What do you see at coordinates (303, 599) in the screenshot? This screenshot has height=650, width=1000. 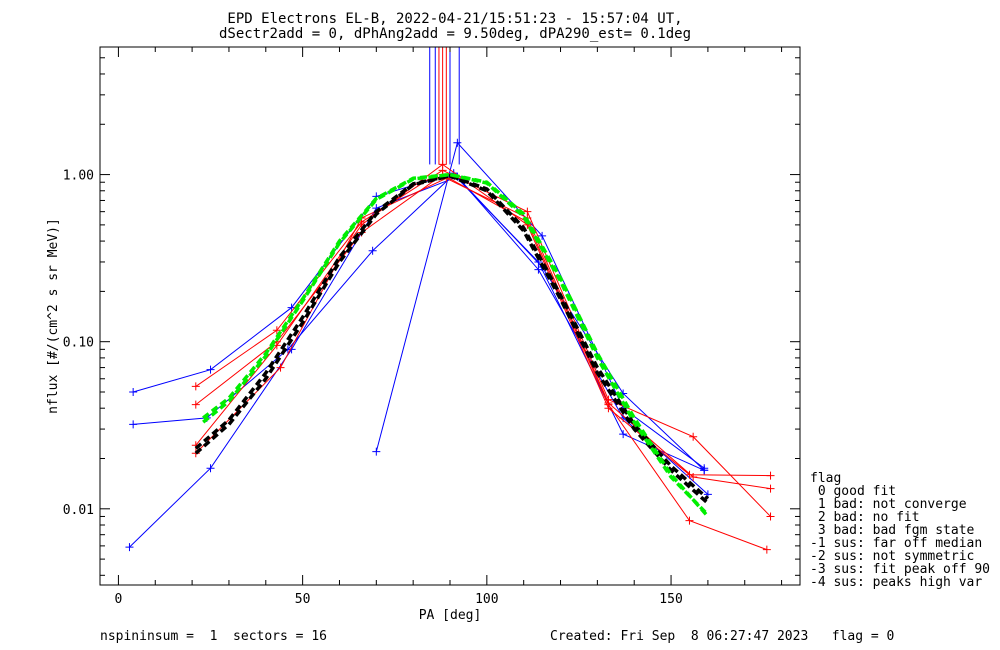 I see `x-tick-label: 50` at bounding box center [303, 599].